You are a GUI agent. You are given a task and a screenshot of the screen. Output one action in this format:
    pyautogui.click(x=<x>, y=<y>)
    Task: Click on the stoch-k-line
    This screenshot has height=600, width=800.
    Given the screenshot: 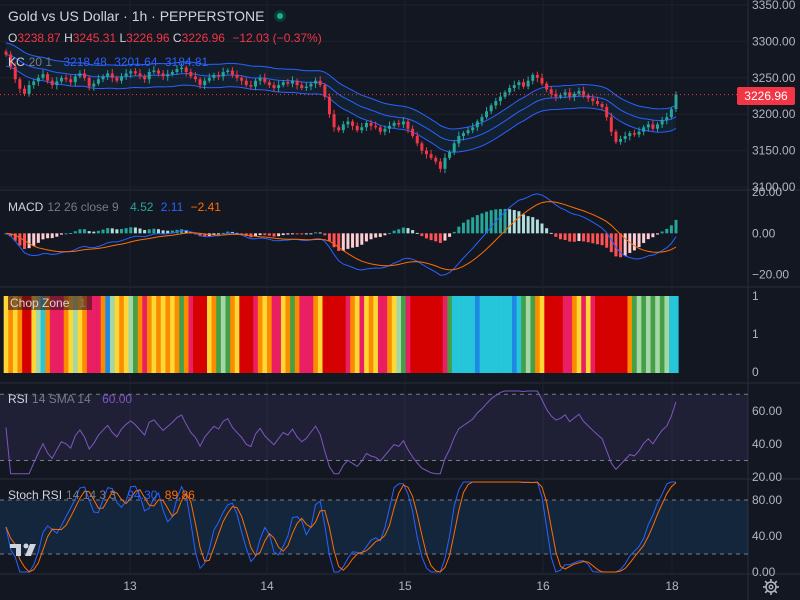 What is the action you would take?
    pyautogui.click(x=340, y=527)
    